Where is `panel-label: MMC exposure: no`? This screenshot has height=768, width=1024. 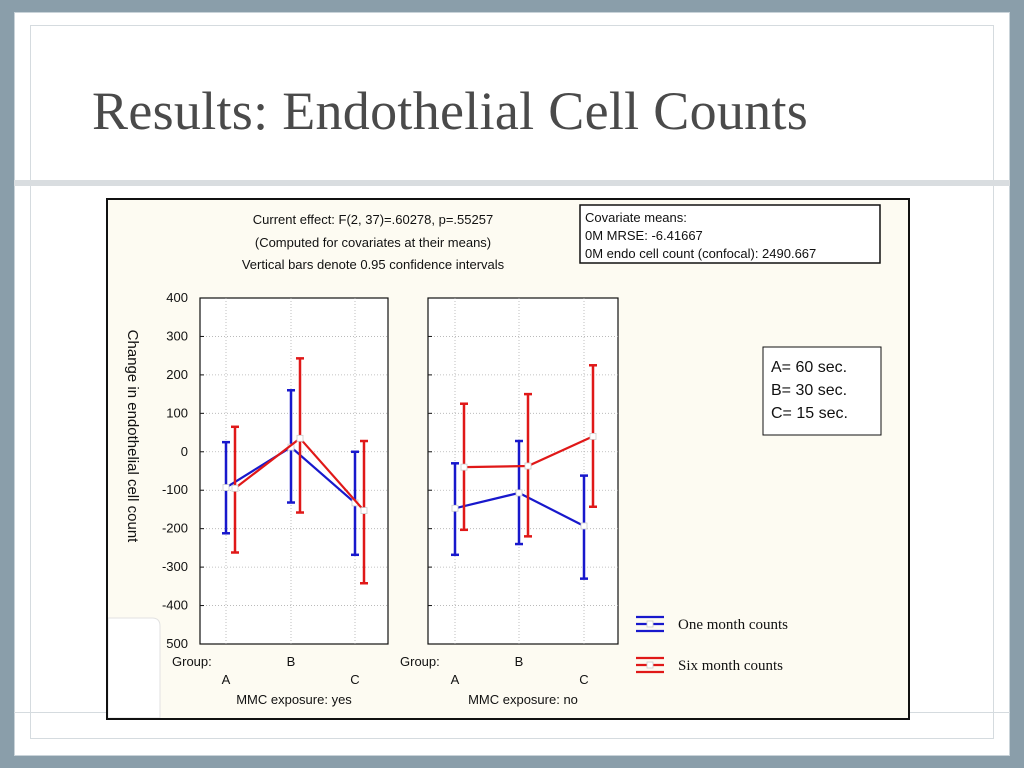
panel-label: MMC exposure: no is located at coordinates (523, 699).